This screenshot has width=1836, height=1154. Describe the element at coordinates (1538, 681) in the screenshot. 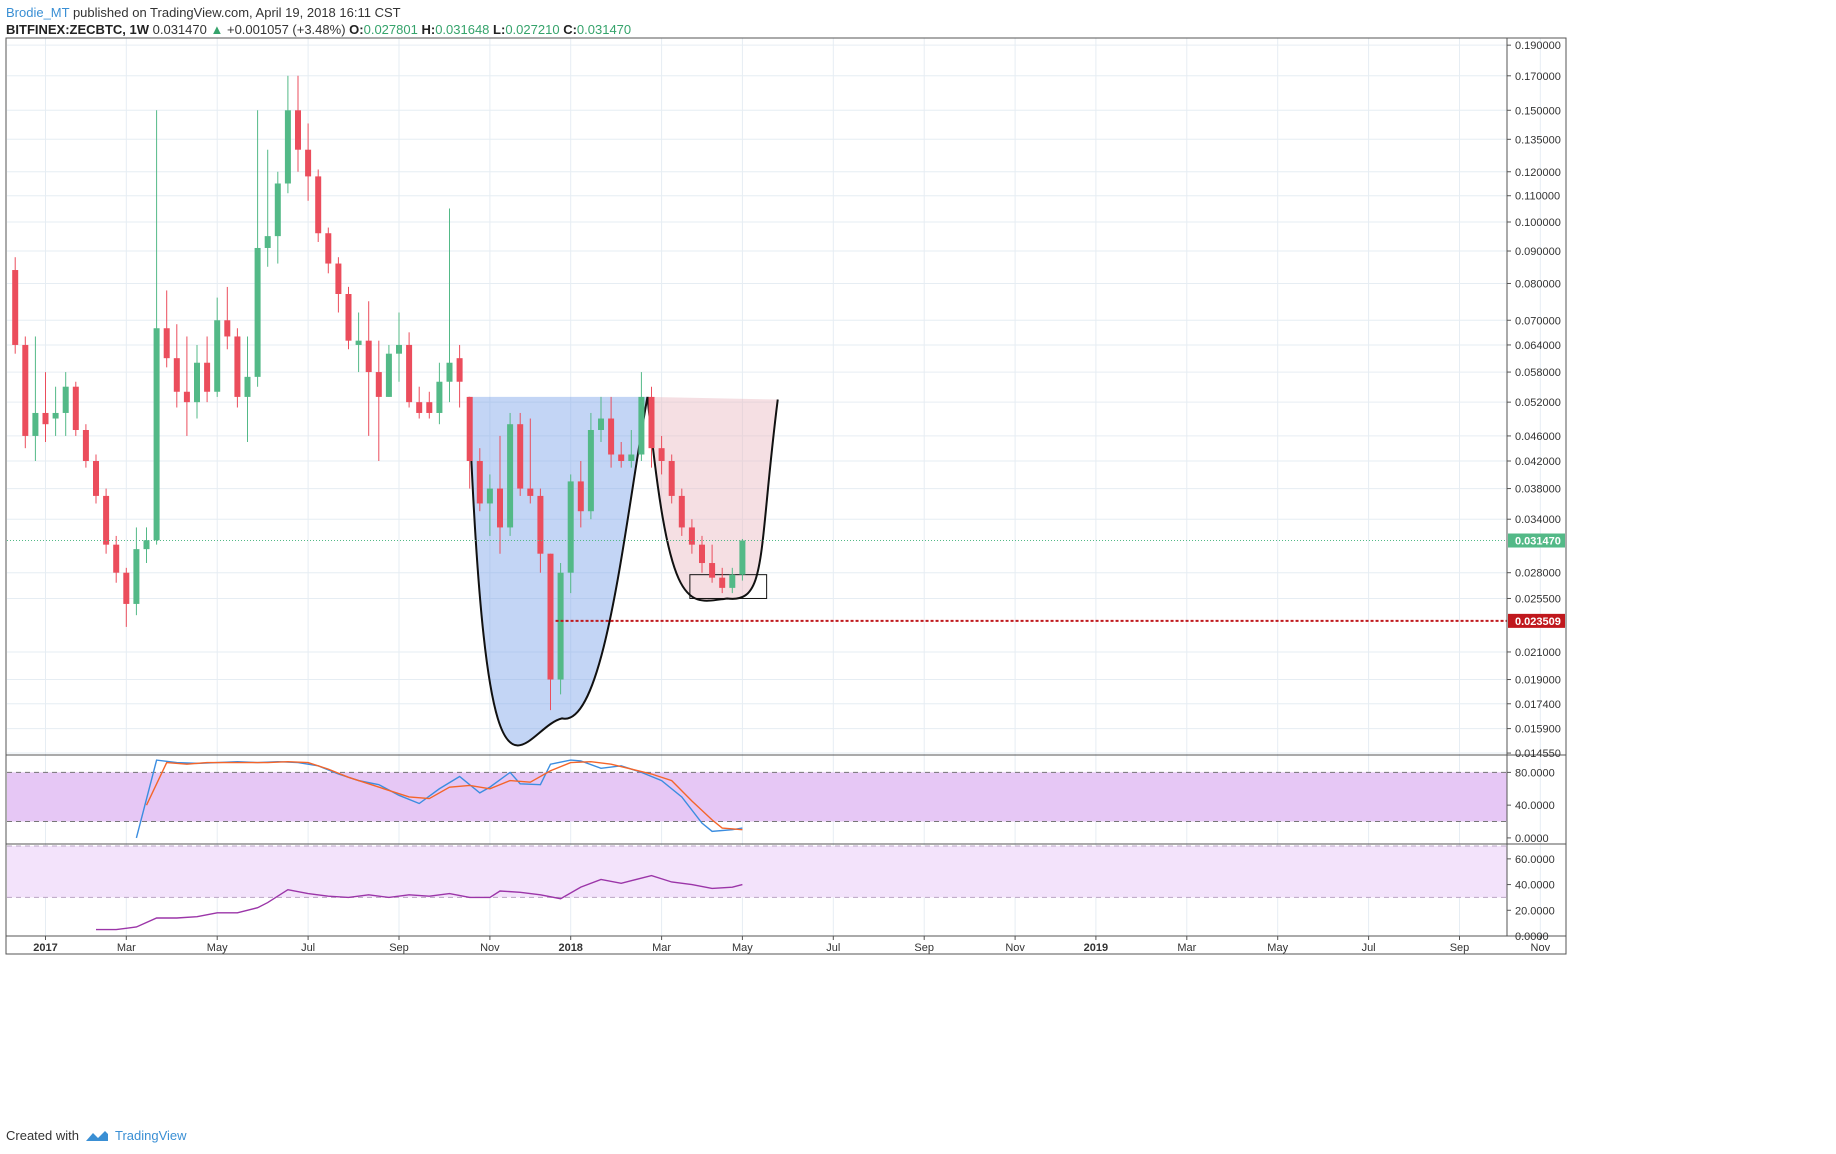

I see `y-tick-label: 0.019000` at that location.